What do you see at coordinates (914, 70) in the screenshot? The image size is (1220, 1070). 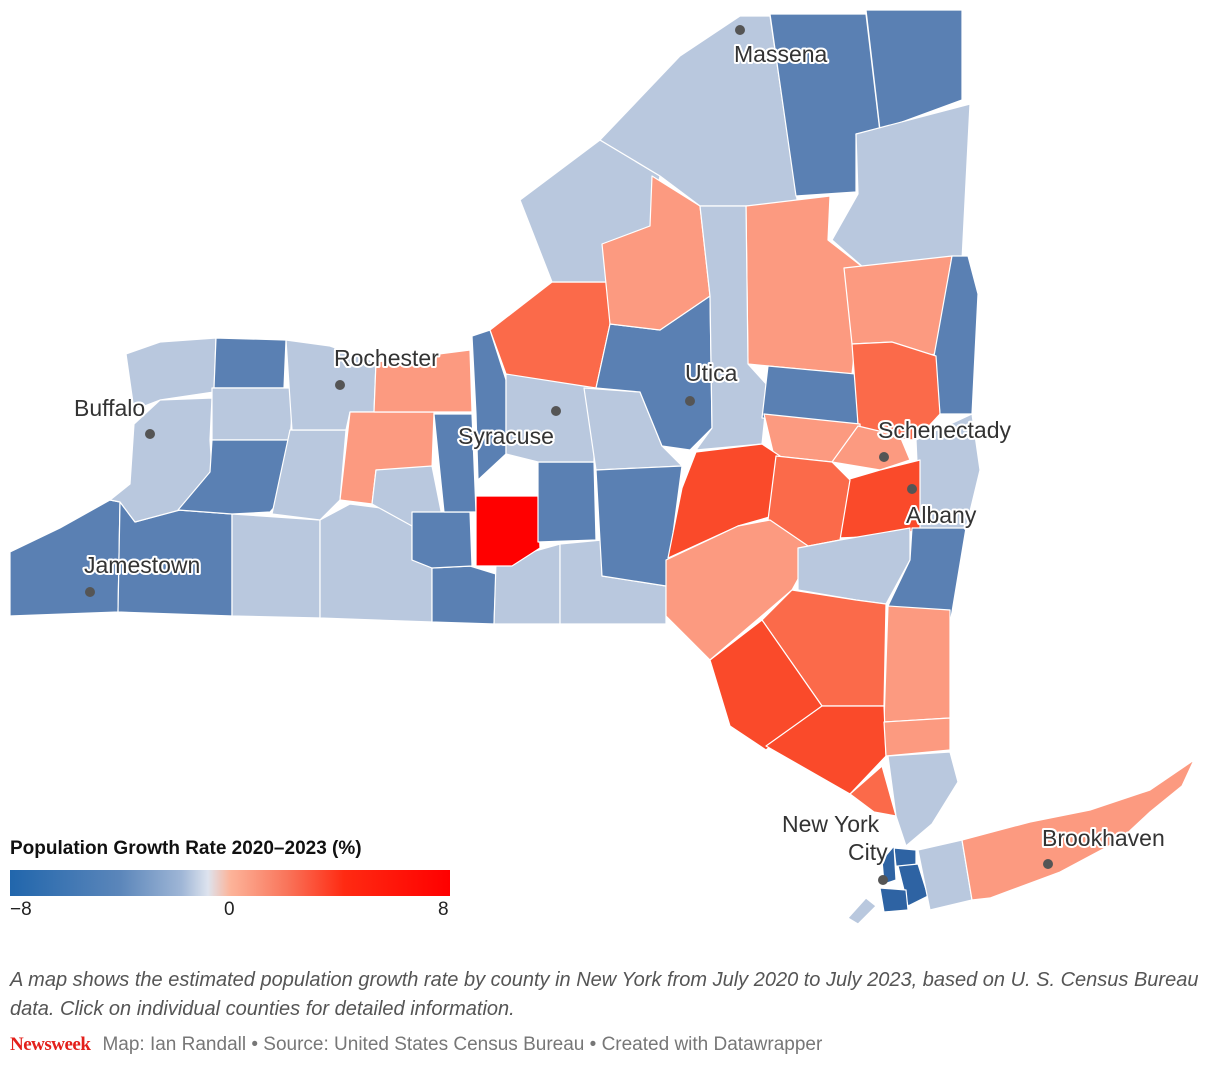 I see `county-clinton` at bounding box center [914, 70].